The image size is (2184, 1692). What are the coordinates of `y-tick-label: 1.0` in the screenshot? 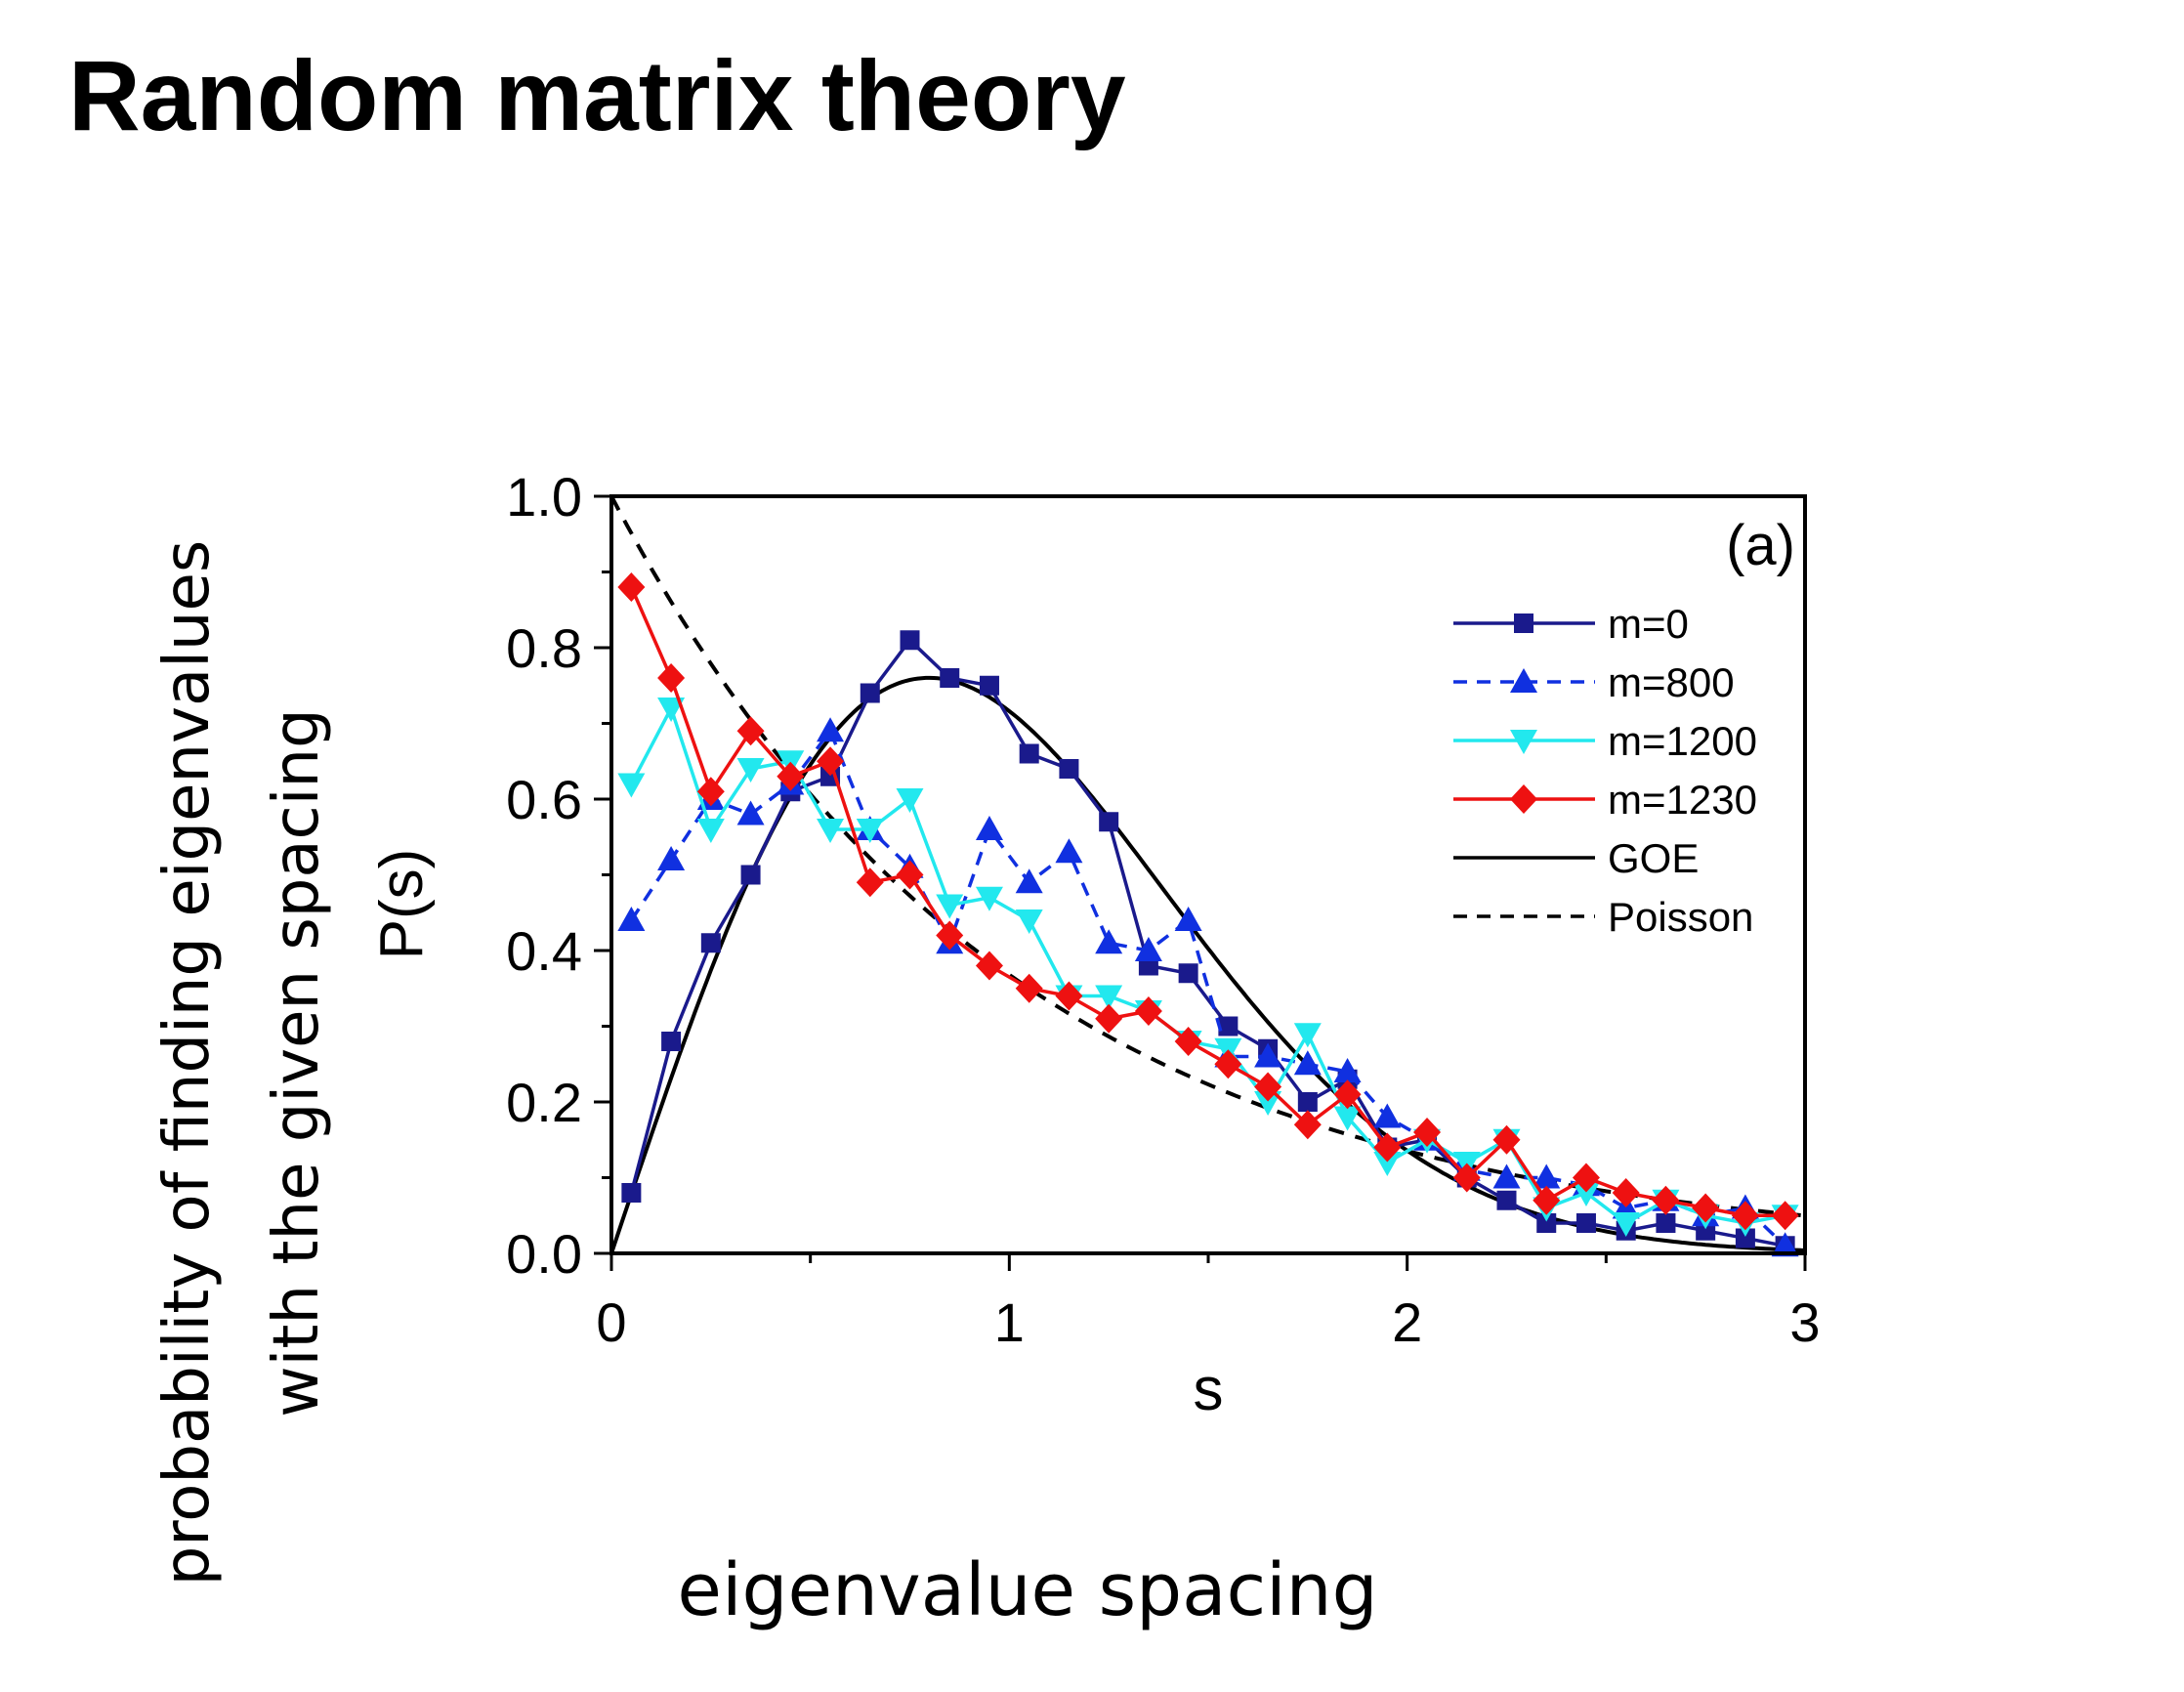 It's located at (544, 497).